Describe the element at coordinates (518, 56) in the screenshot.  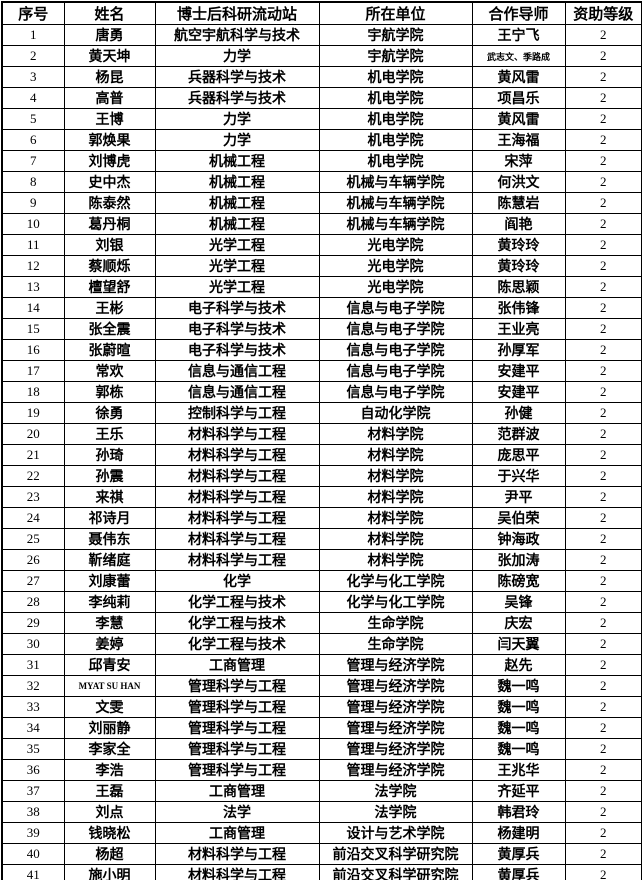
I see `cell-advisor: 武志文、季路成` at that location.